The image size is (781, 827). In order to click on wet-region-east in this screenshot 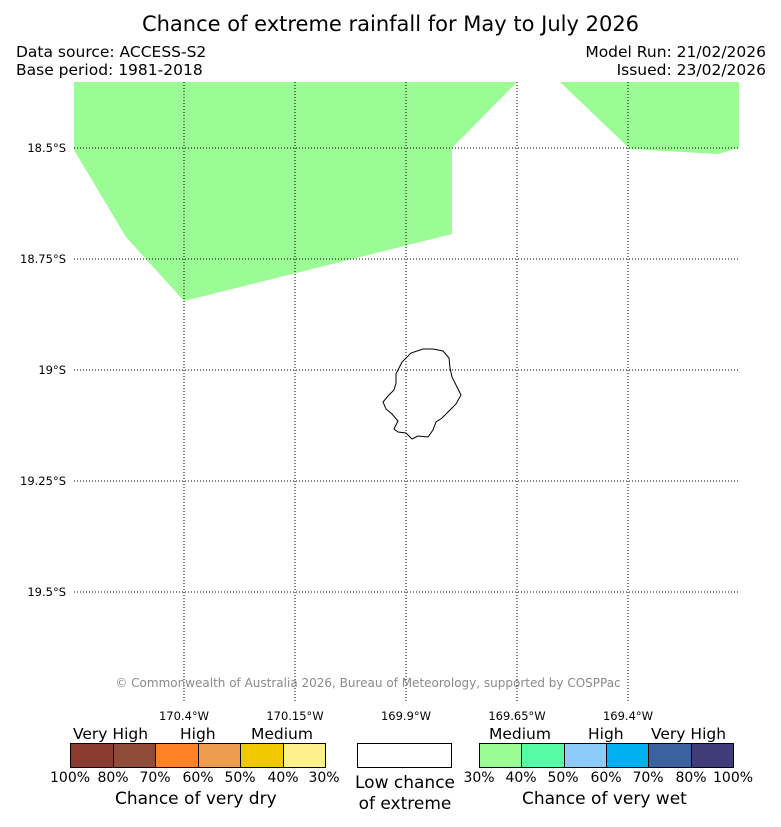, I will do `click(649, 118)`.